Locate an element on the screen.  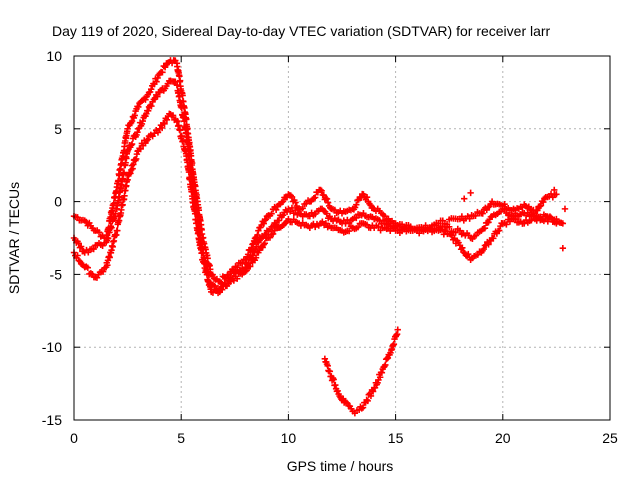
x-tick-label: 5 is located at coordinates (181, 438).